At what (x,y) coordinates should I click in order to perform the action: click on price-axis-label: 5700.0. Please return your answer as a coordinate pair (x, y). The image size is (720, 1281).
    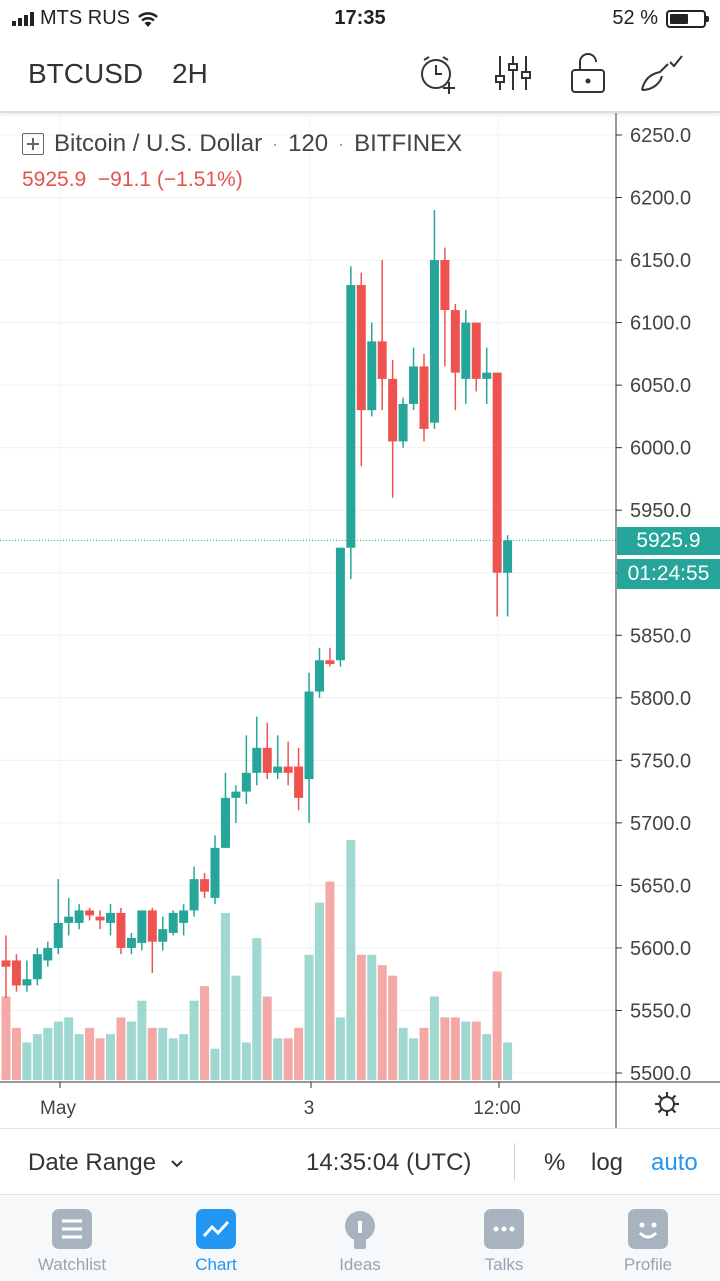
    Looking at the image, I should click on (660, 824).